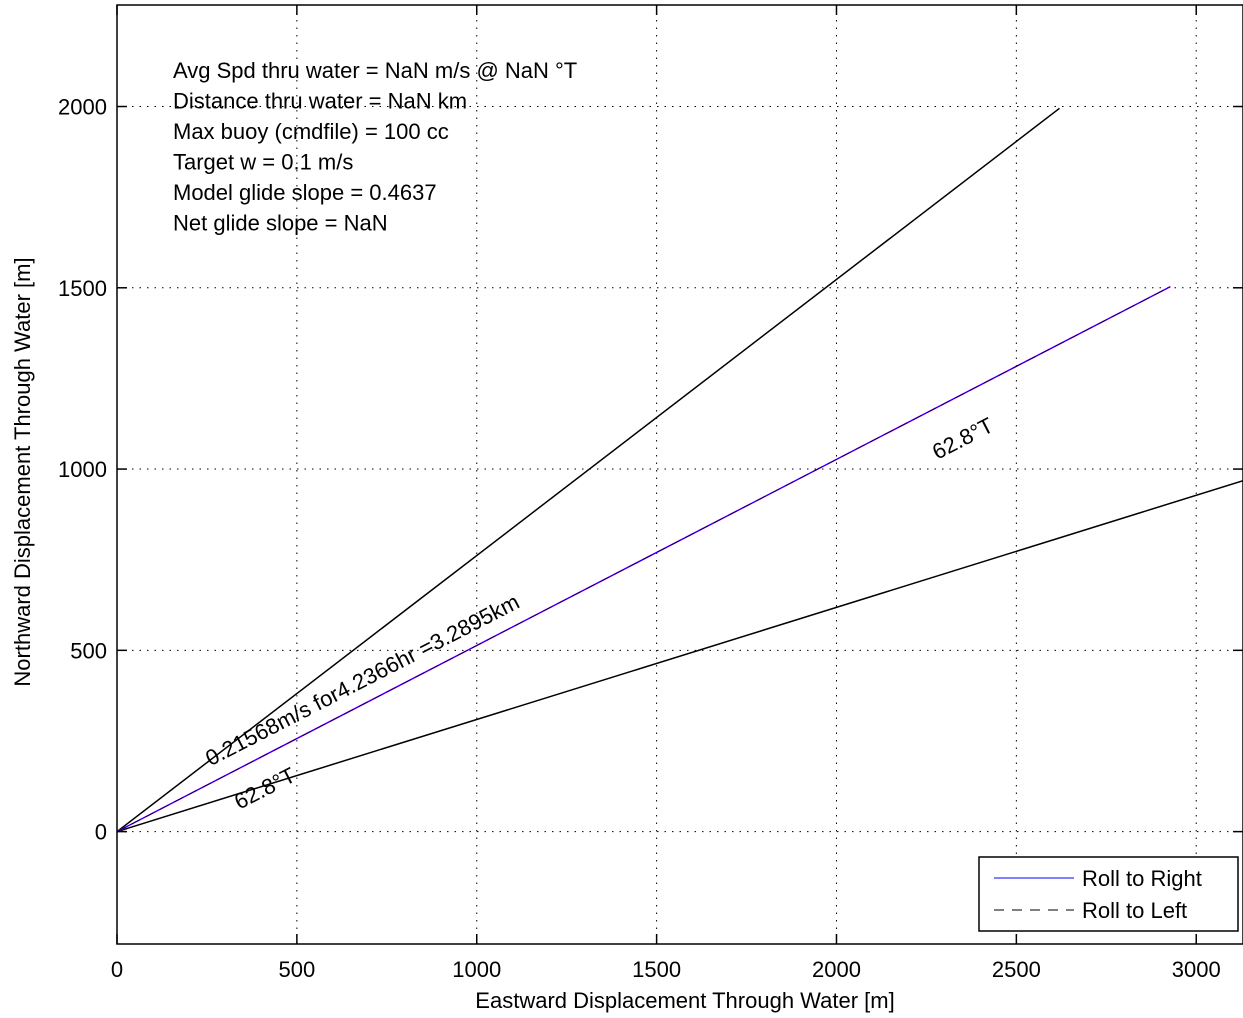 This screenshot has height=1018, width=1243. What do you see at coordinates (117, 969) in the screenshot?
I see `x-tick-label: 0` at bounding box center [117, 969].